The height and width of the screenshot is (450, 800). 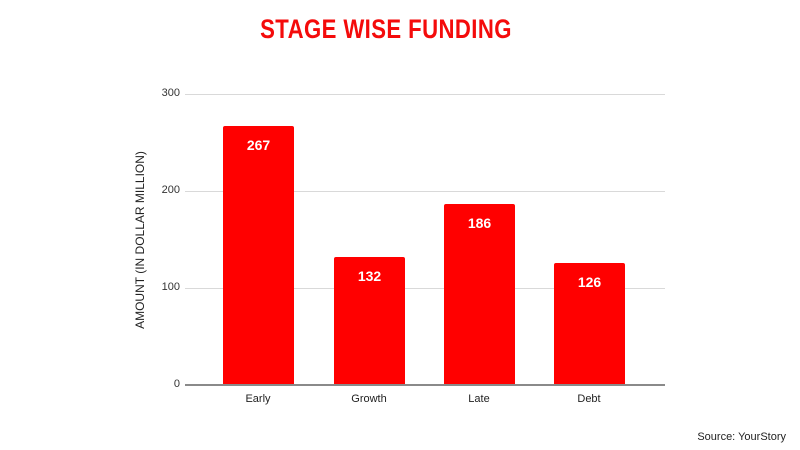 What do you see at coordinates (479, 223) in the screenshot?
I see `bar-value-label: 186` at bounding box center [479, 223].